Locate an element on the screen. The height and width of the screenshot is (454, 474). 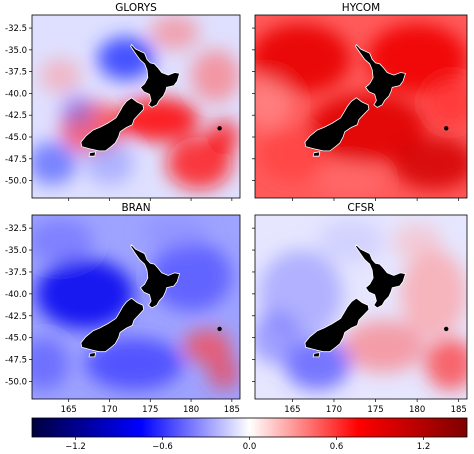
colorbar-tick-label: −0.6 is located at coordinates (162, 446).